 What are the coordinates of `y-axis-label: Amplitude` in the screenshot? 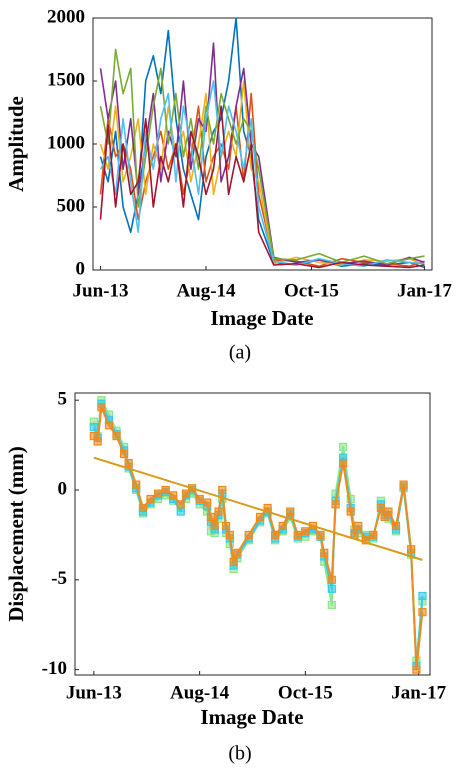 It's located at (16, 144).